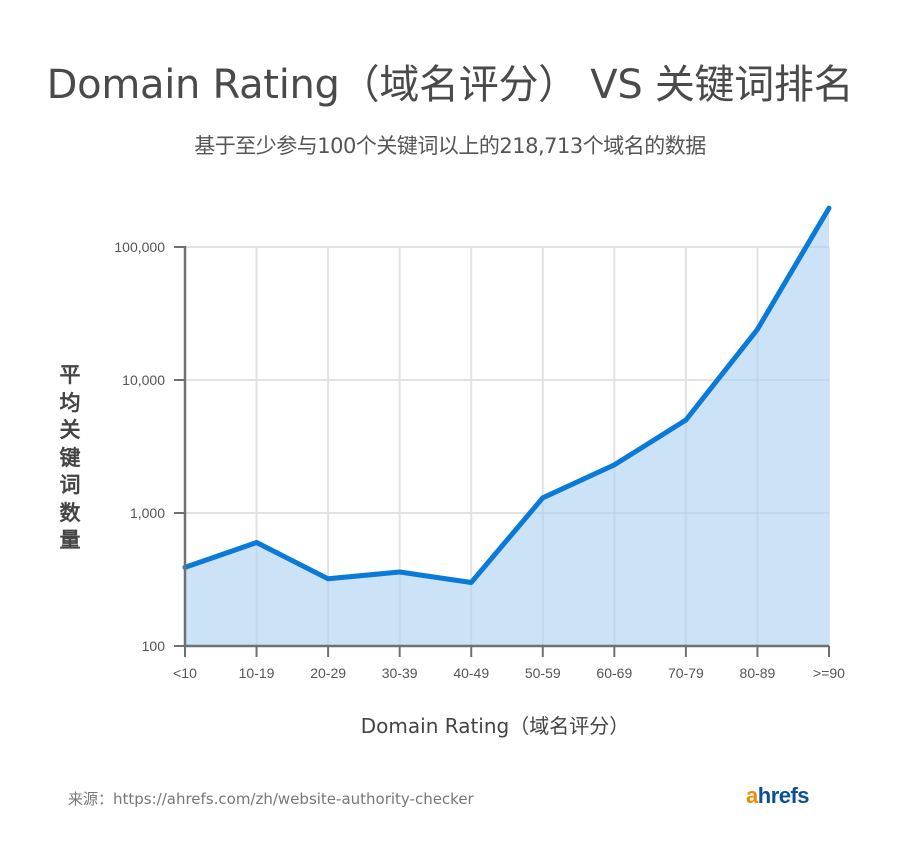  Describe the element at coordinates (154, 646) in the screenshot. I see `y-tick-label: 100` at that location.